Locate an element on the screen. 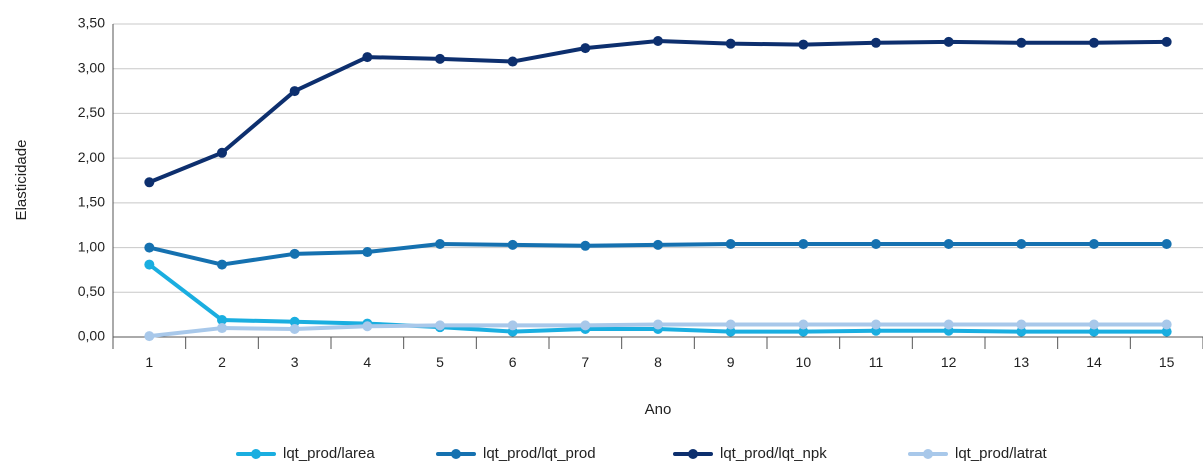 The width and height of the screenshot is (1203, 464). x-tick-label: 15 is located at coordinates (1167, 362).